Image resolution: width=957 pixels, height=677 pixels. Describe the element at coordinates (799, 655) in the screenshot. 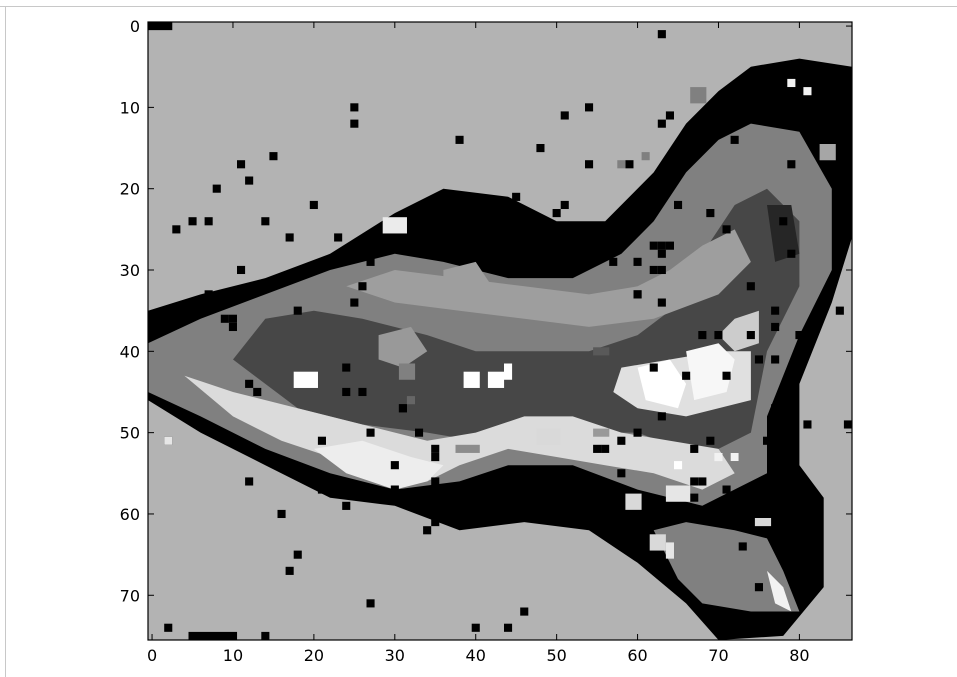

I see `x-tick-label: 80` at that location.